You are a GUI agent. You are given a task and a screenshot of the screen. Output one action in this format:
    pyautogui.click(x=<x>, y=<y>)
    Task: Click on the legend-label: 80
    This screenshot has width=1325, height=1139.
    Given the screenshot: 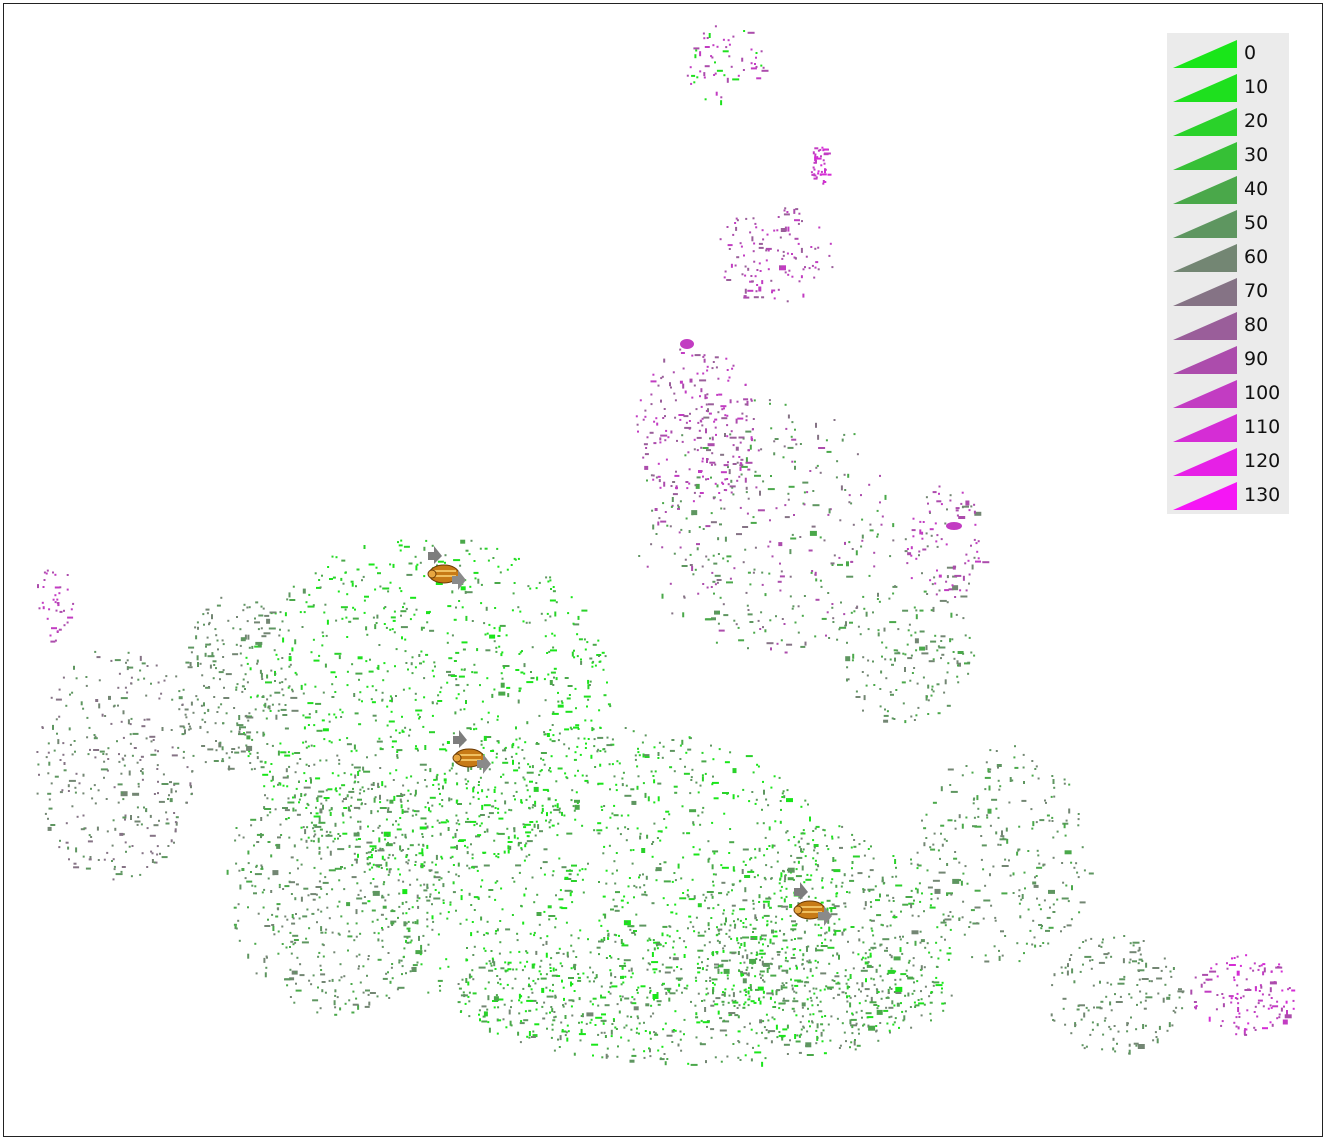 What is the action you would take?
    pyautogui.click(x=1256, y=325)
    